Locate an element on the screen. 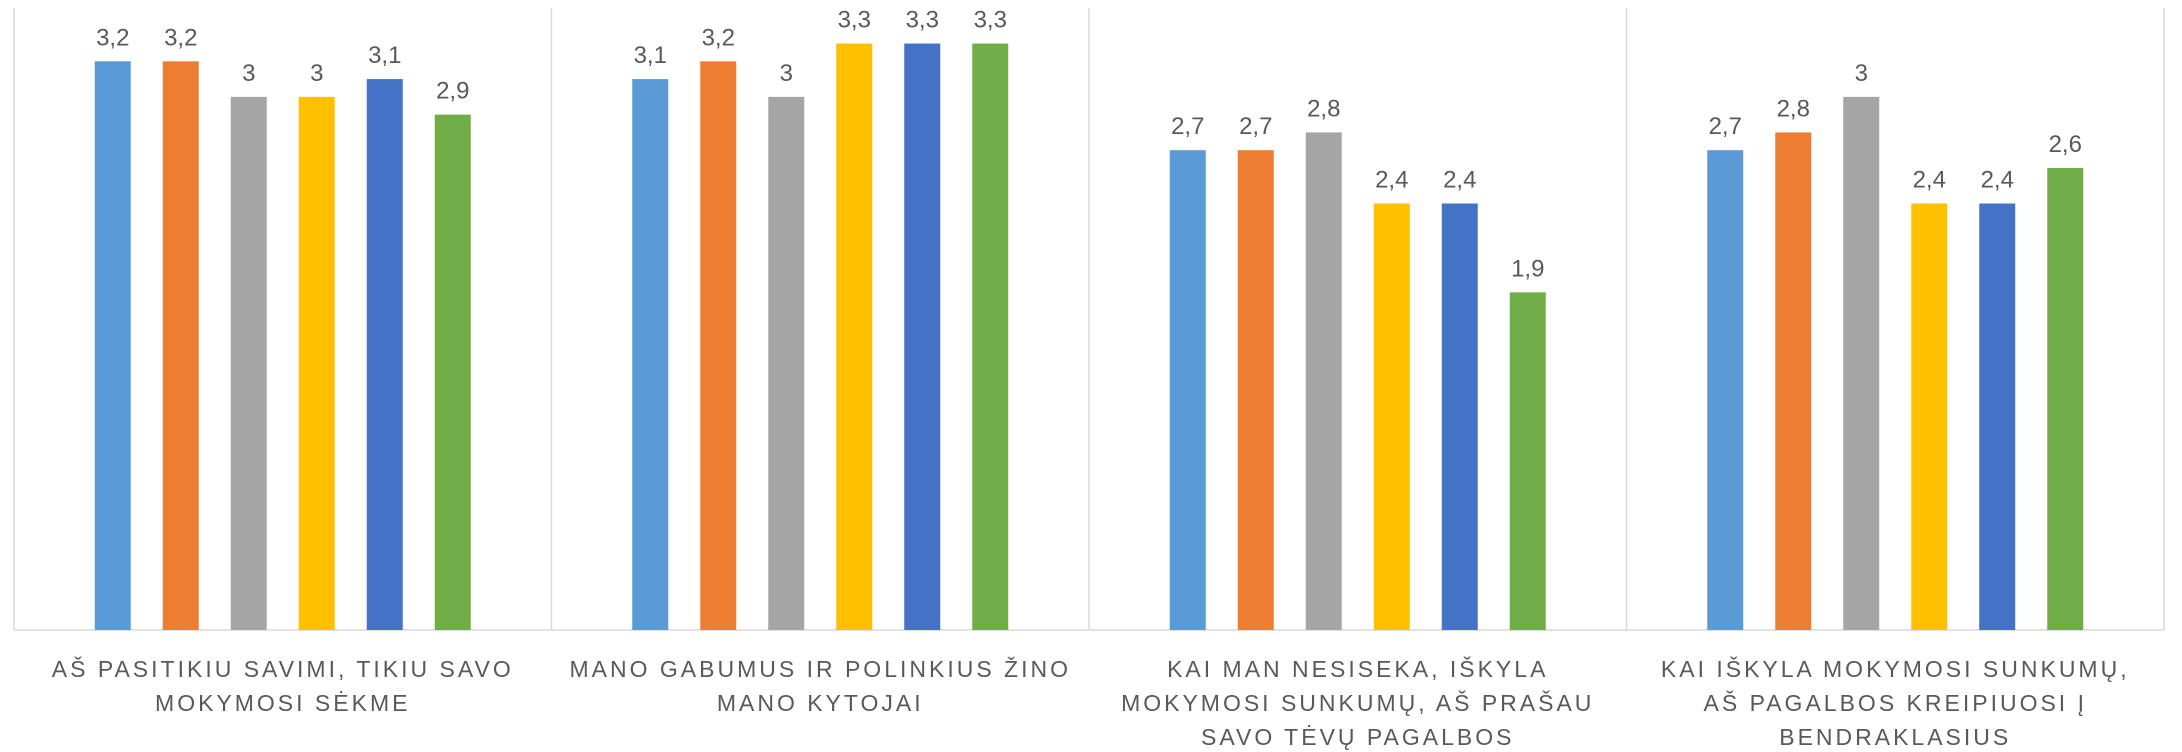  value-label: 2,9 is located at coordinates (452, 91).